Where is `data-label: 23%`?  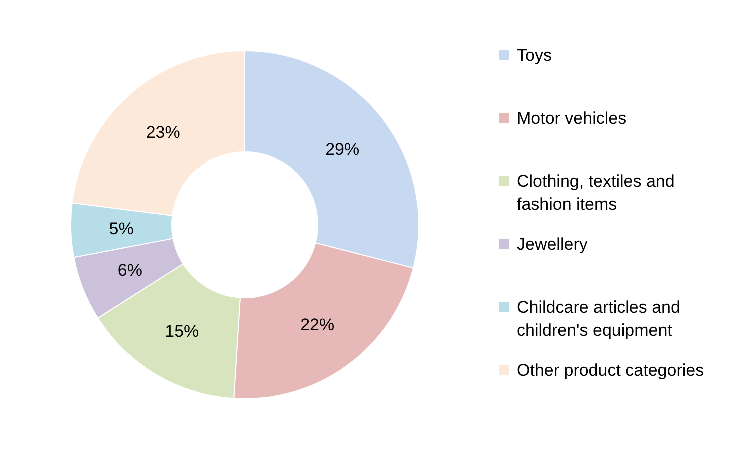
data-label: 23% is located at coordinates (163, 132).